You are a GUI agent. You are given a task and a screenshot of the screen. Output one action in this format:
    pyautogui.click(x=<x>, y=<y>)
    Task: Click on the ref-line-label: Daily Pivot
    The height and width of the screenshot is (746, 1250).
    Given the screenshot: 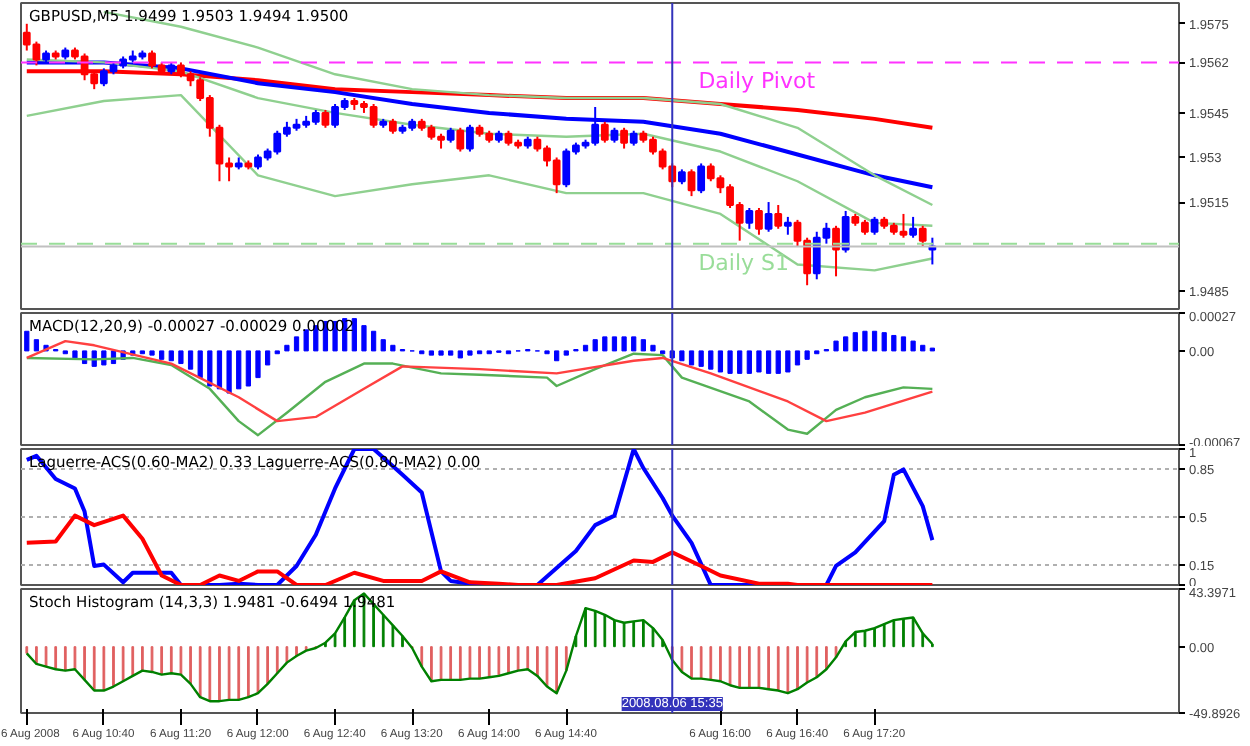 What is the action you would take?
    pyautogui.click(x=757, y=81)
    